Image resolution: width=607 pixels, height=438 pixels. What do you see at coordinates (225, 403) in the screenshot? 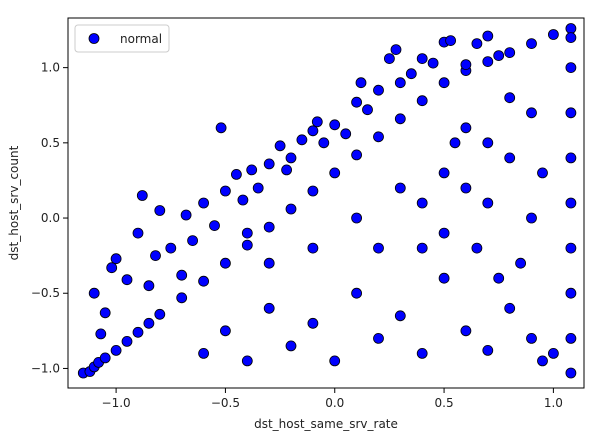
I see `x-tick-label: −0.5` at bounding box center [225, 403].